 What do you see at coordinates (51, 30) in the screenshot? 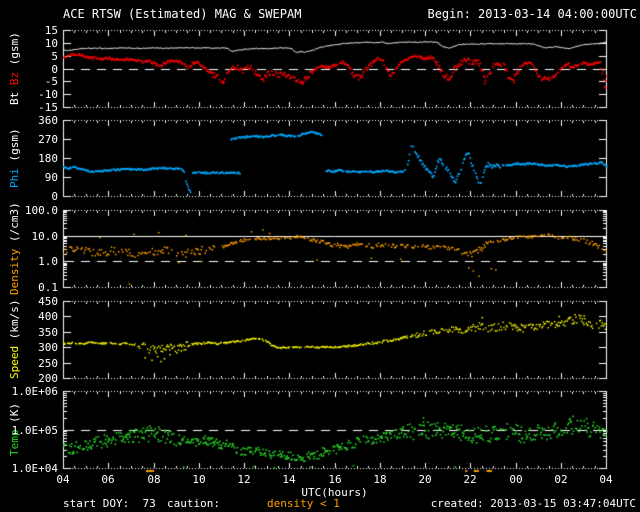
I see `y-tick-label: 15` at bounding box center [51, 30].